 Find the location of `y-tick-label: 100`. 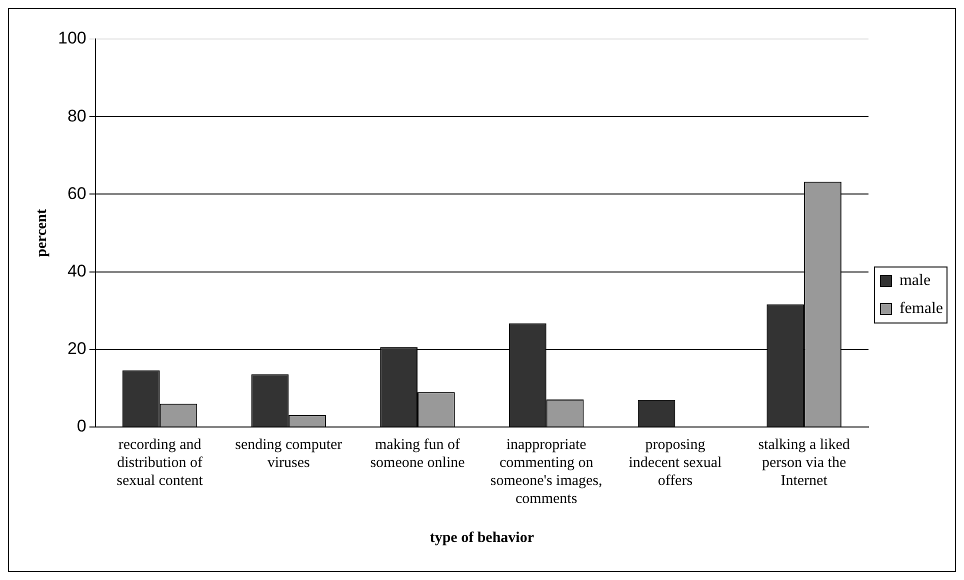

y-tick-label: 100 is located at coordinates (72, 38).